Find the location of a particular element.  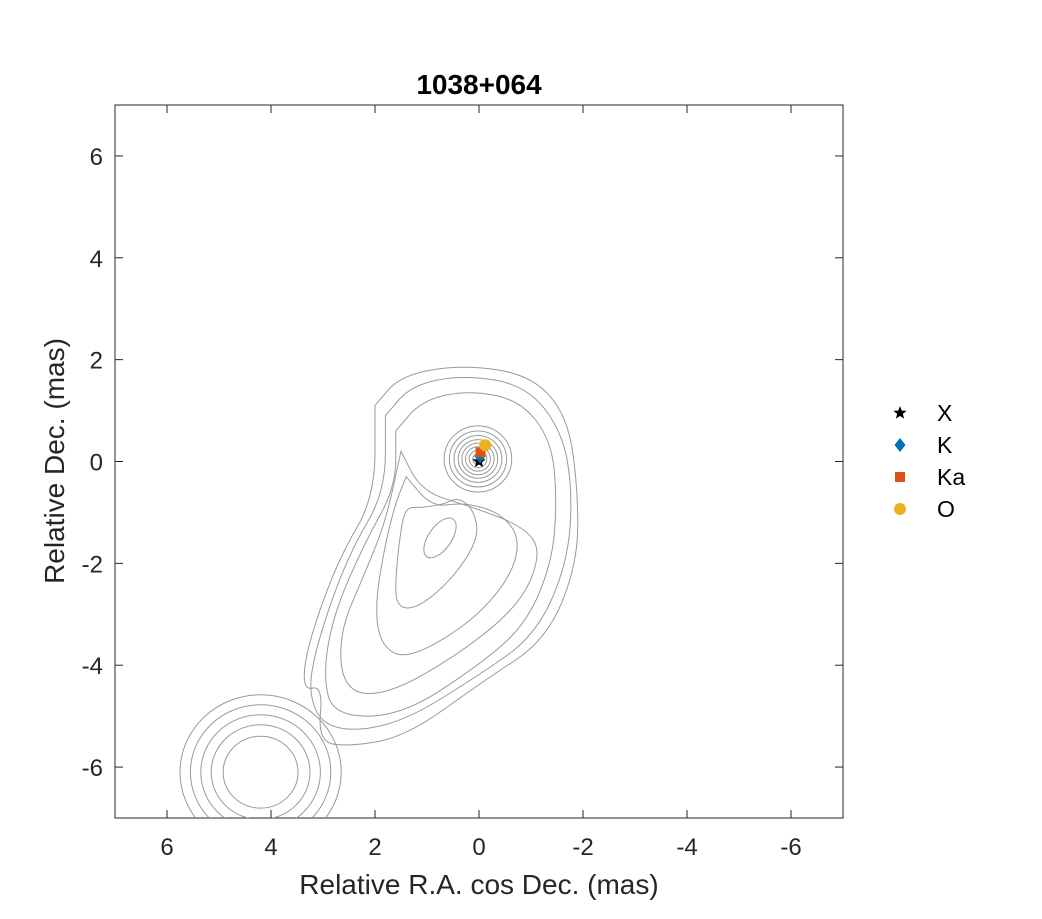

y-tick-label: -2 is located at coordinates (92, 564).